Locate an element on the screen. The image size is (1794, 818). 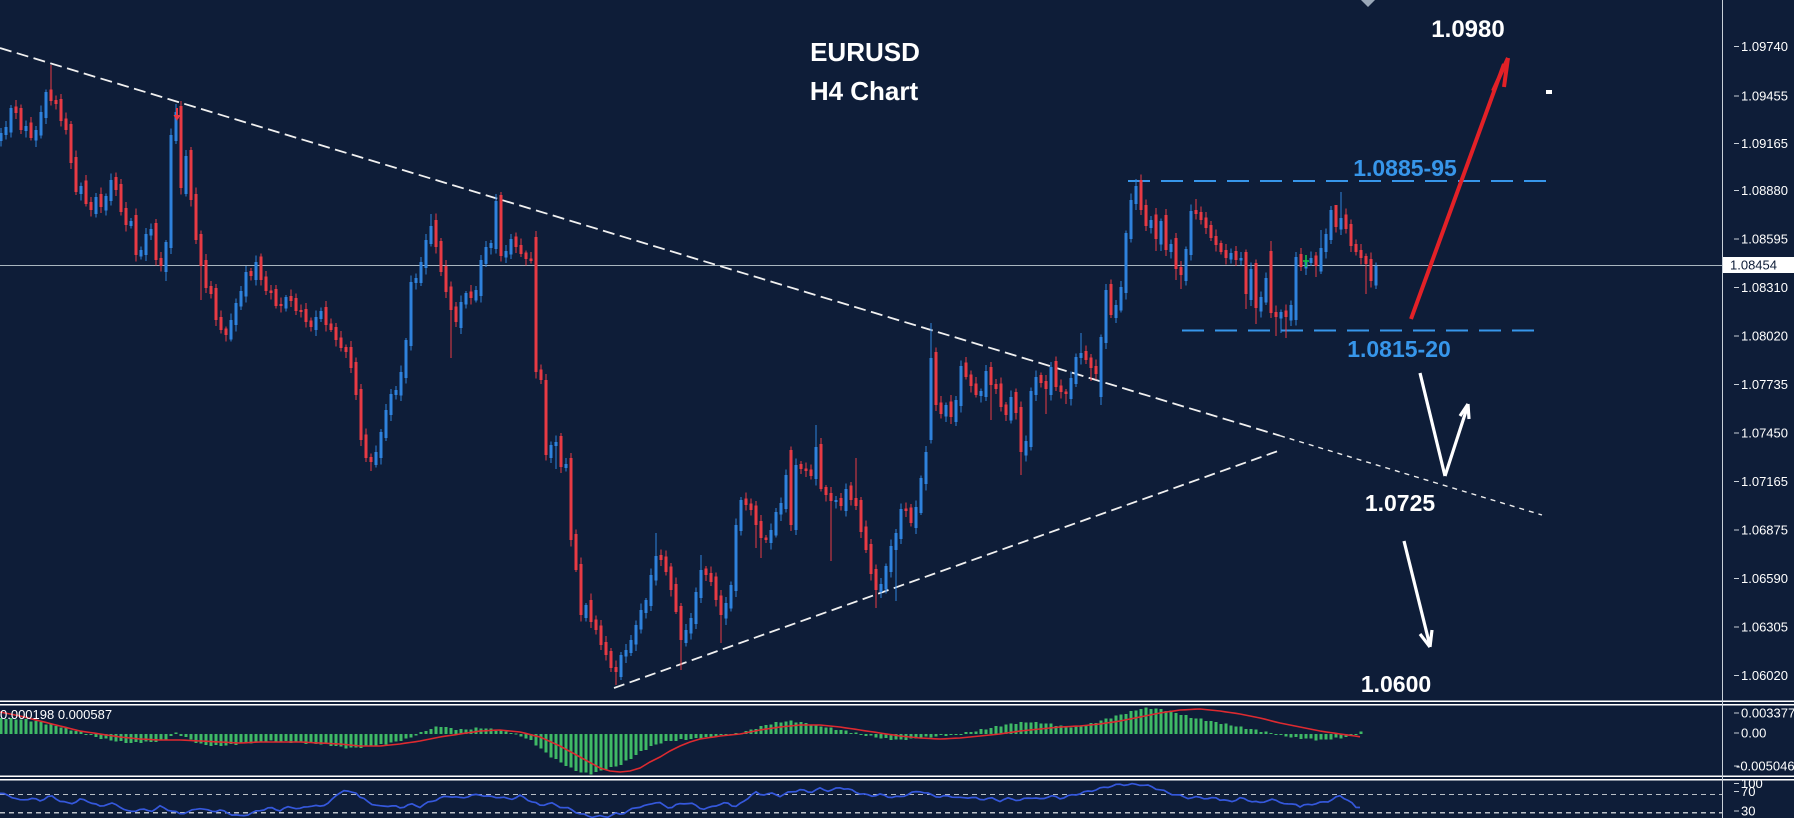
svg-text: 30 is located at coordinates (1748, 811).